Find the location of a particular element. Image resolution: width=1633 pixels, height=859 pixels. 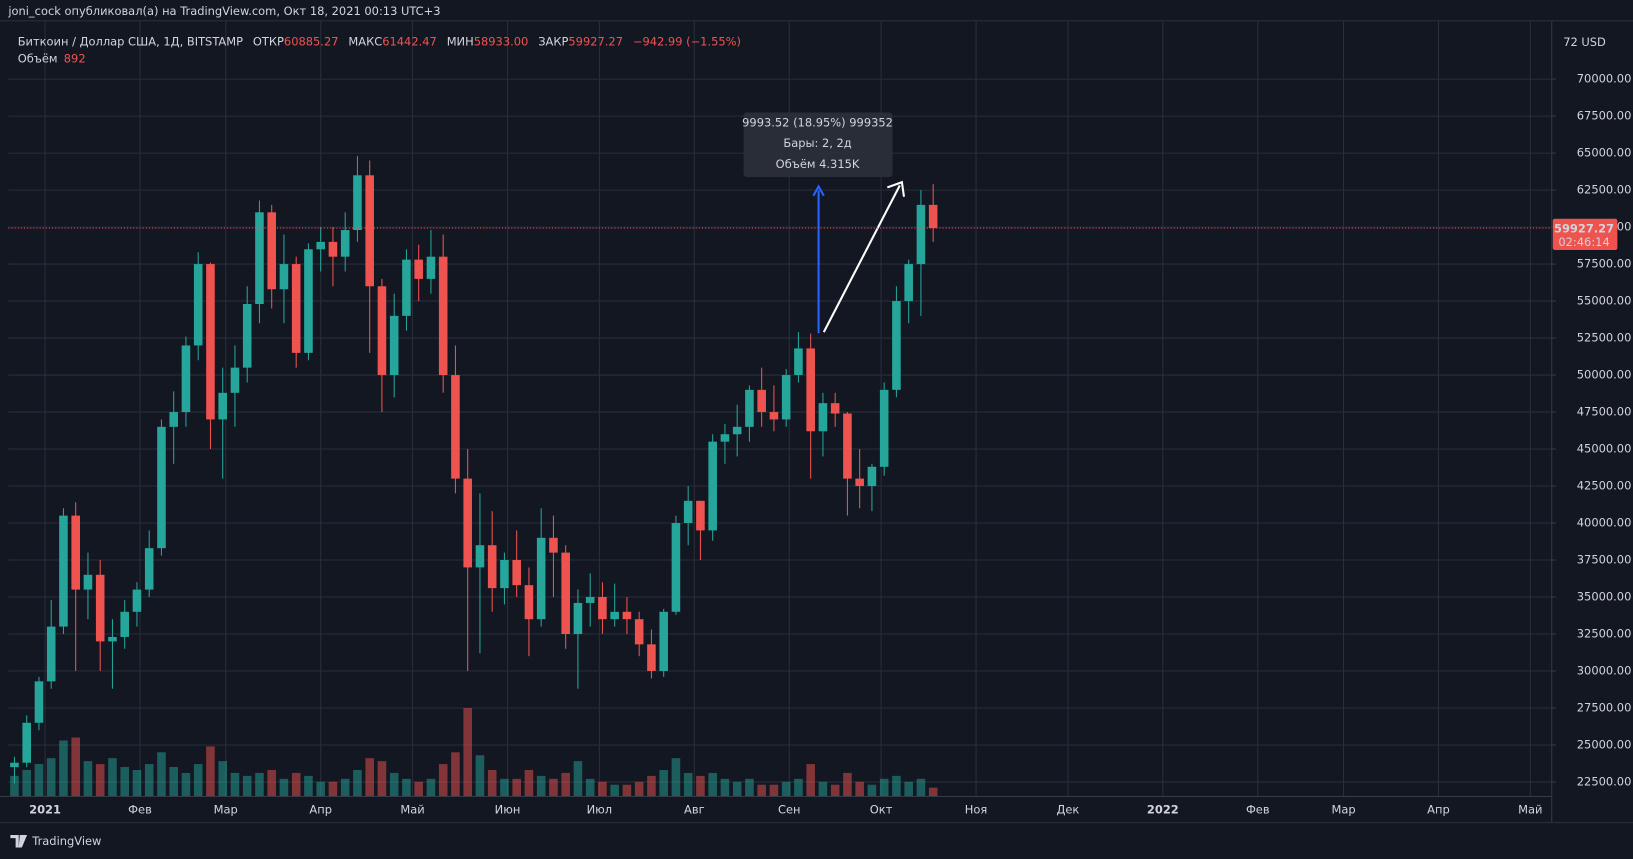

footer-brand: TradingView is located at coordinates (66, 841).